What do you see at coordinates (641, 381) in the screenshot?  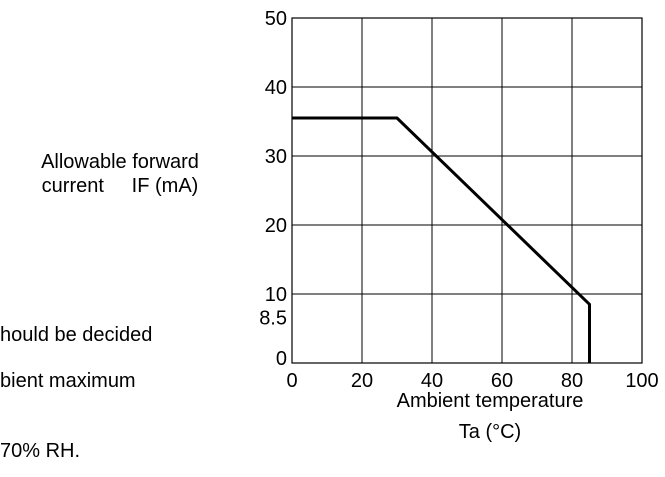 I see `x-tick-label: 100` at bounding box center [641, 381].